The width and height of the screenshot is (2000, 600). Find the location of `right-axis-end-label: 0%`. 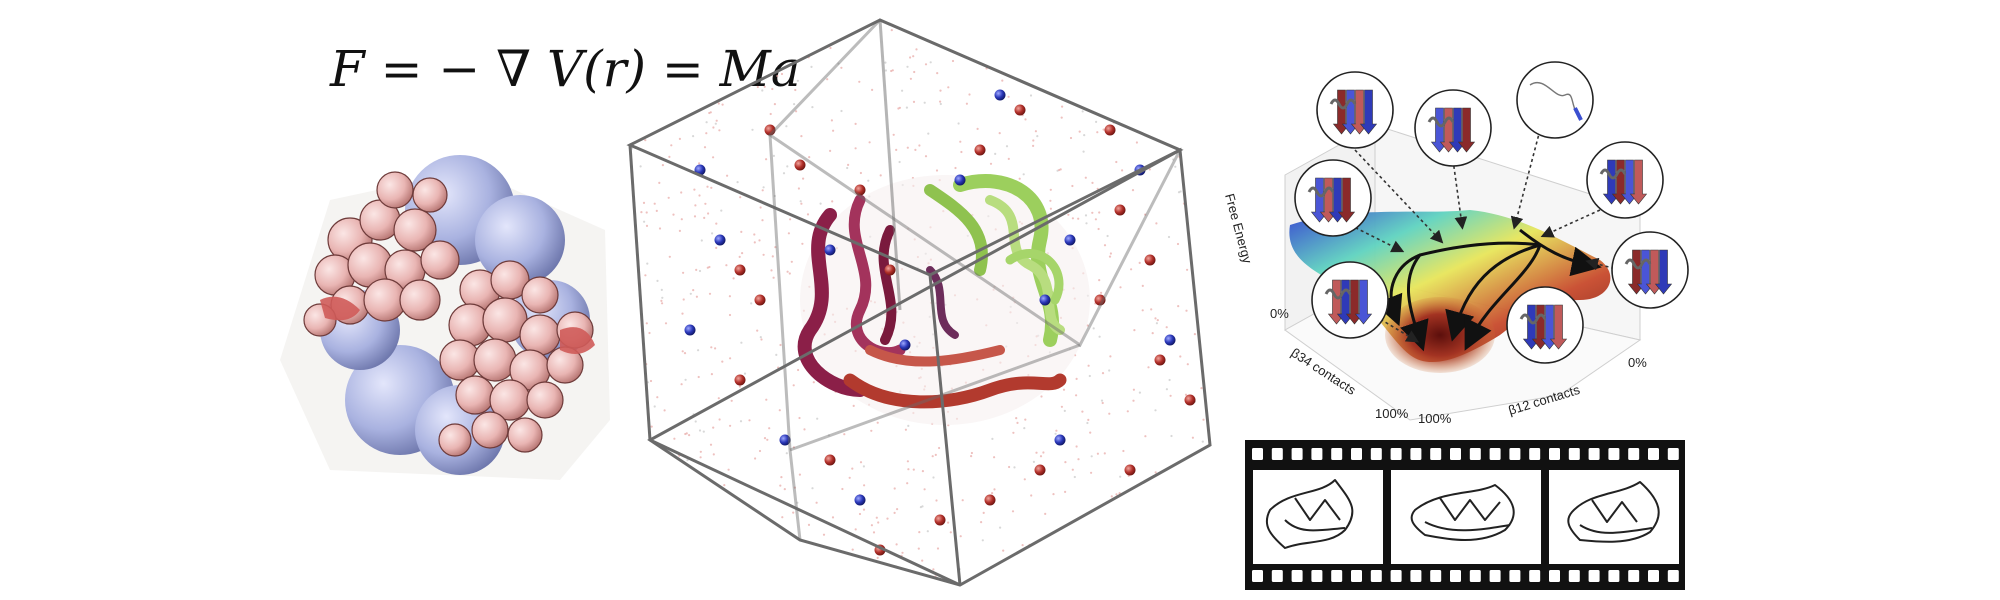

right-axis-end-label: 0% is located at coordinates (1637, 362).